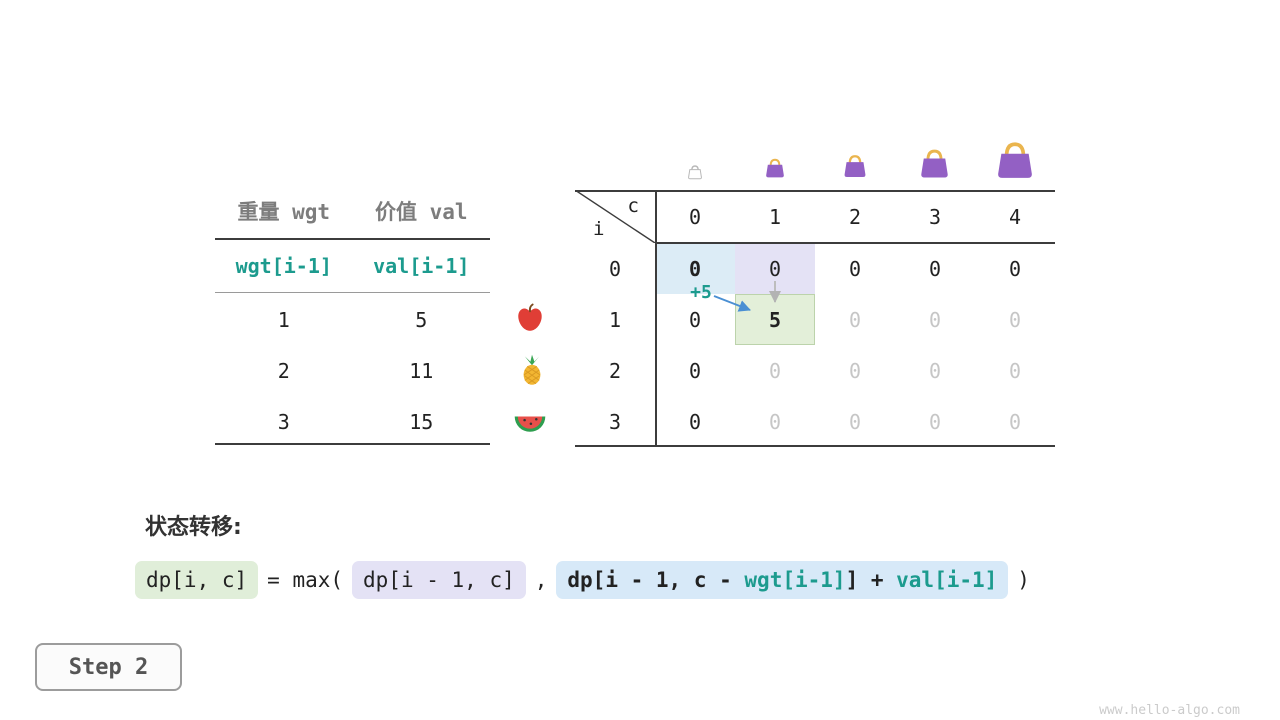  What do you see at coordinates (695, 421) in the screenshot?
I see `dp-cell-3-0: 0` at bounding box center [695, 421].